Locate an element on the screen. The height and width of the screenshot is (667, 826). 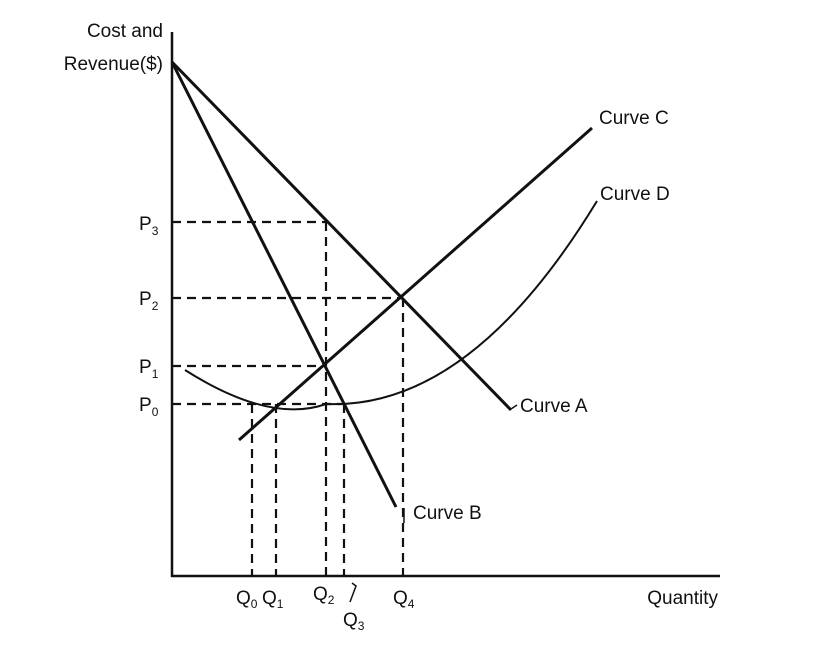
q3-label: Q3 is located at coordinates (354, 621).